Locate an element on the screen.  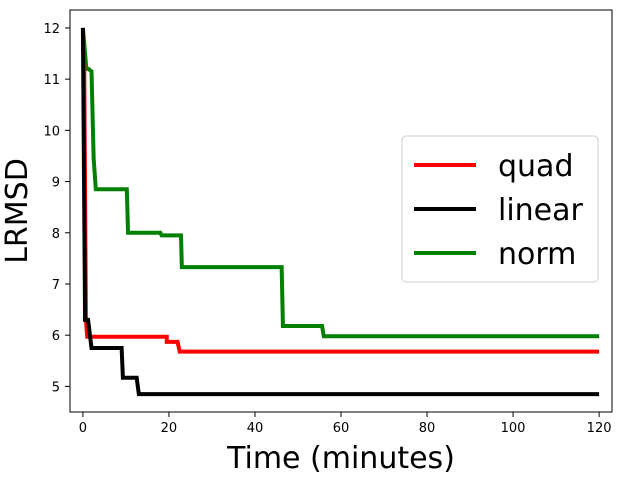
x-tick-label: 100 is located at coordinates (513, 428).